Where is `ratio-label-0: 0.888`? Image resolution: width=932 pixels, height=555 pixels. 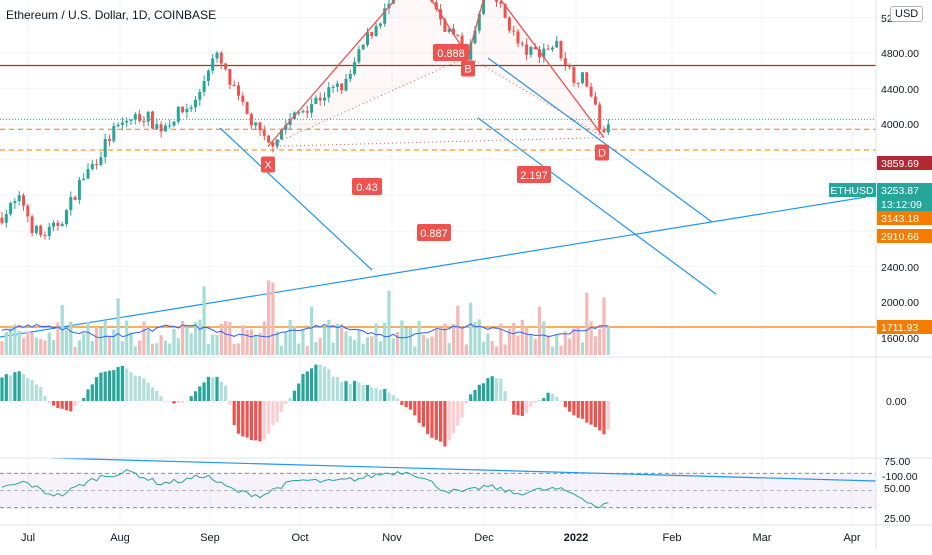
ratio-label-0: 0.888 is located at coordinates (451, 54).